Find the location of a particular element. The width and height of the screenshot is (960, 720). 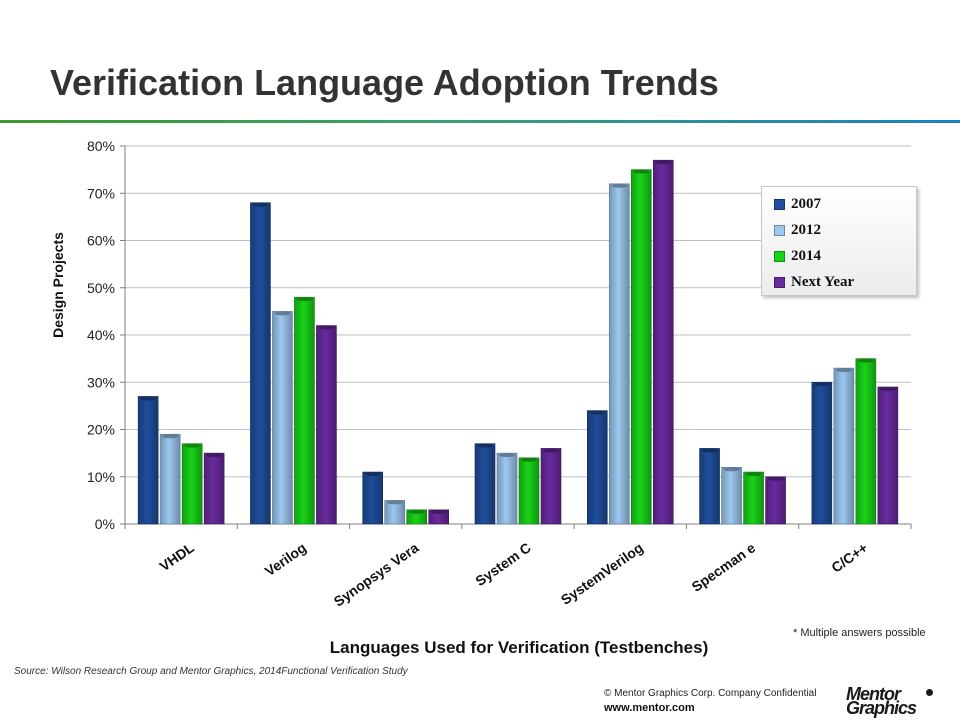

legend-item: 2007 is located at coordinates (845, 204).